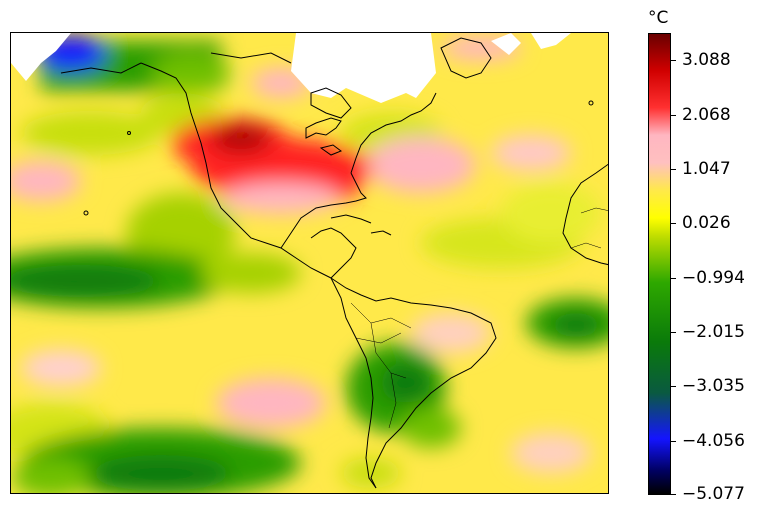  I want to click on colorbar-tick-label: 2.068, so click(706, 114).